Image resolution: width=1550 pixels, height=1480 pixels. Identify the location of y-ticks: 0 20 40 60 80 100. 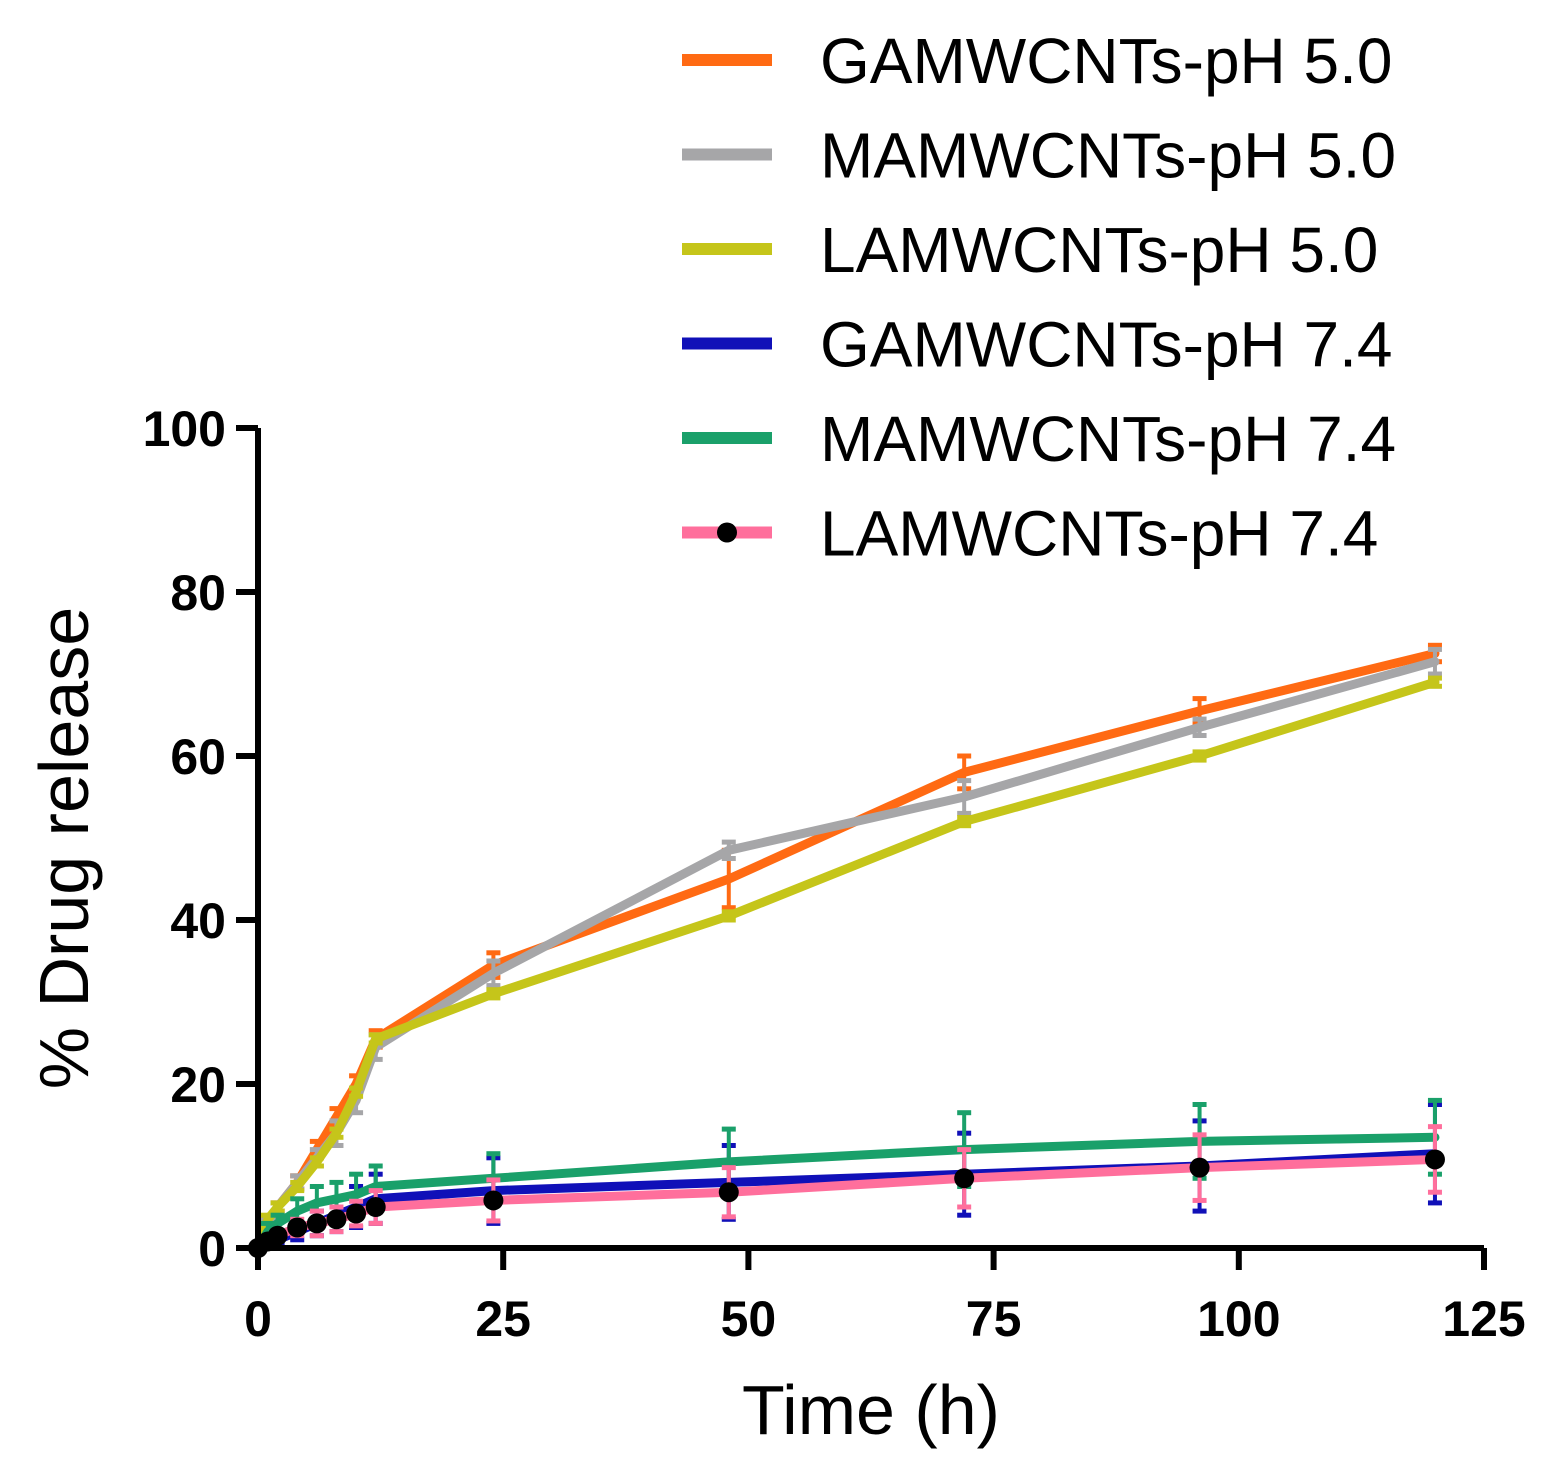
(200, 839).